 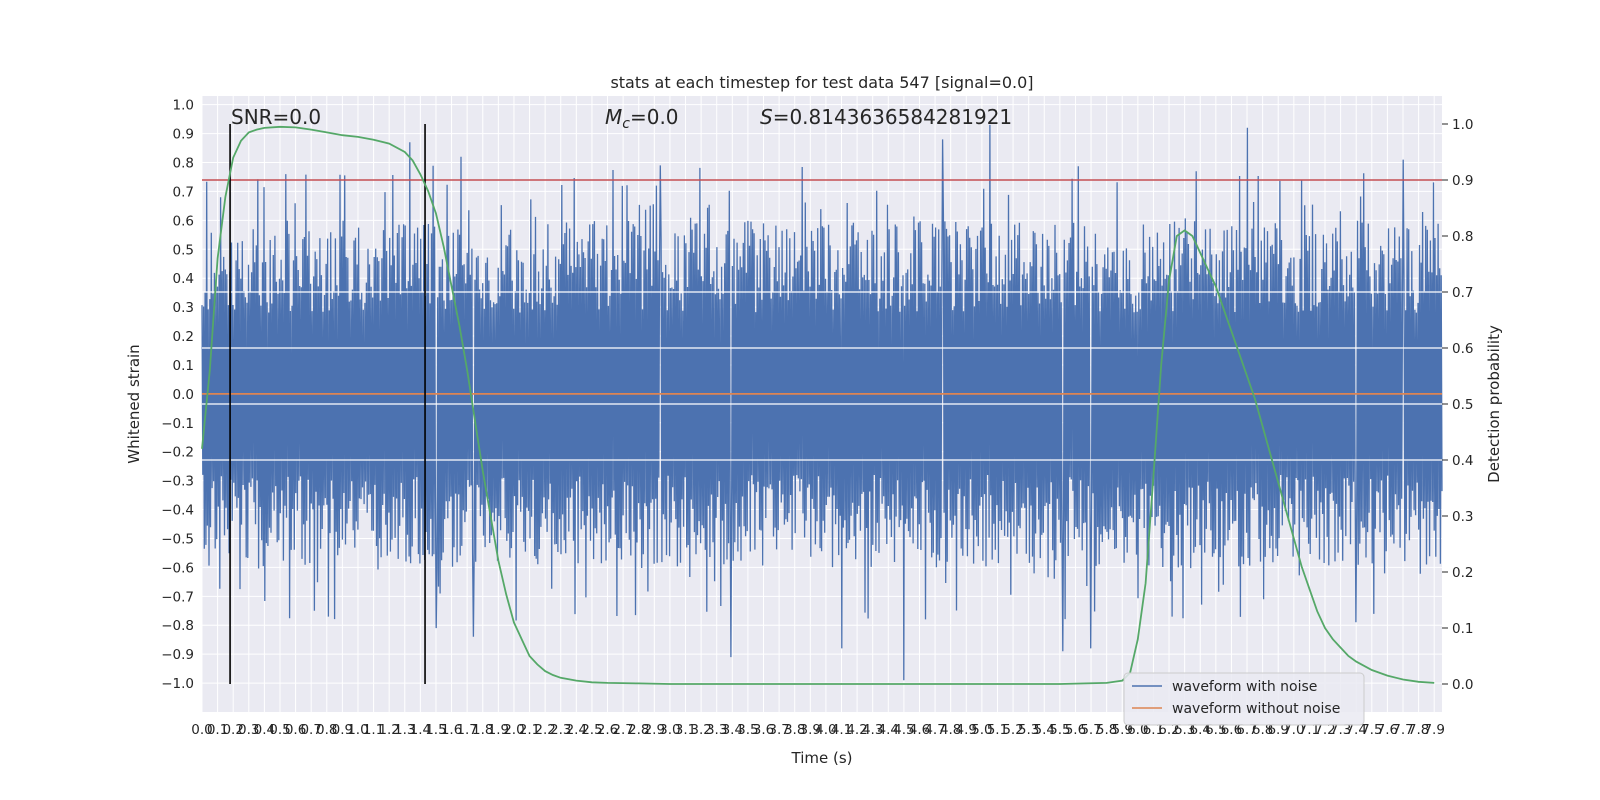 I want to click on x-tick-label: 3.4, so click(x=732, y=730).